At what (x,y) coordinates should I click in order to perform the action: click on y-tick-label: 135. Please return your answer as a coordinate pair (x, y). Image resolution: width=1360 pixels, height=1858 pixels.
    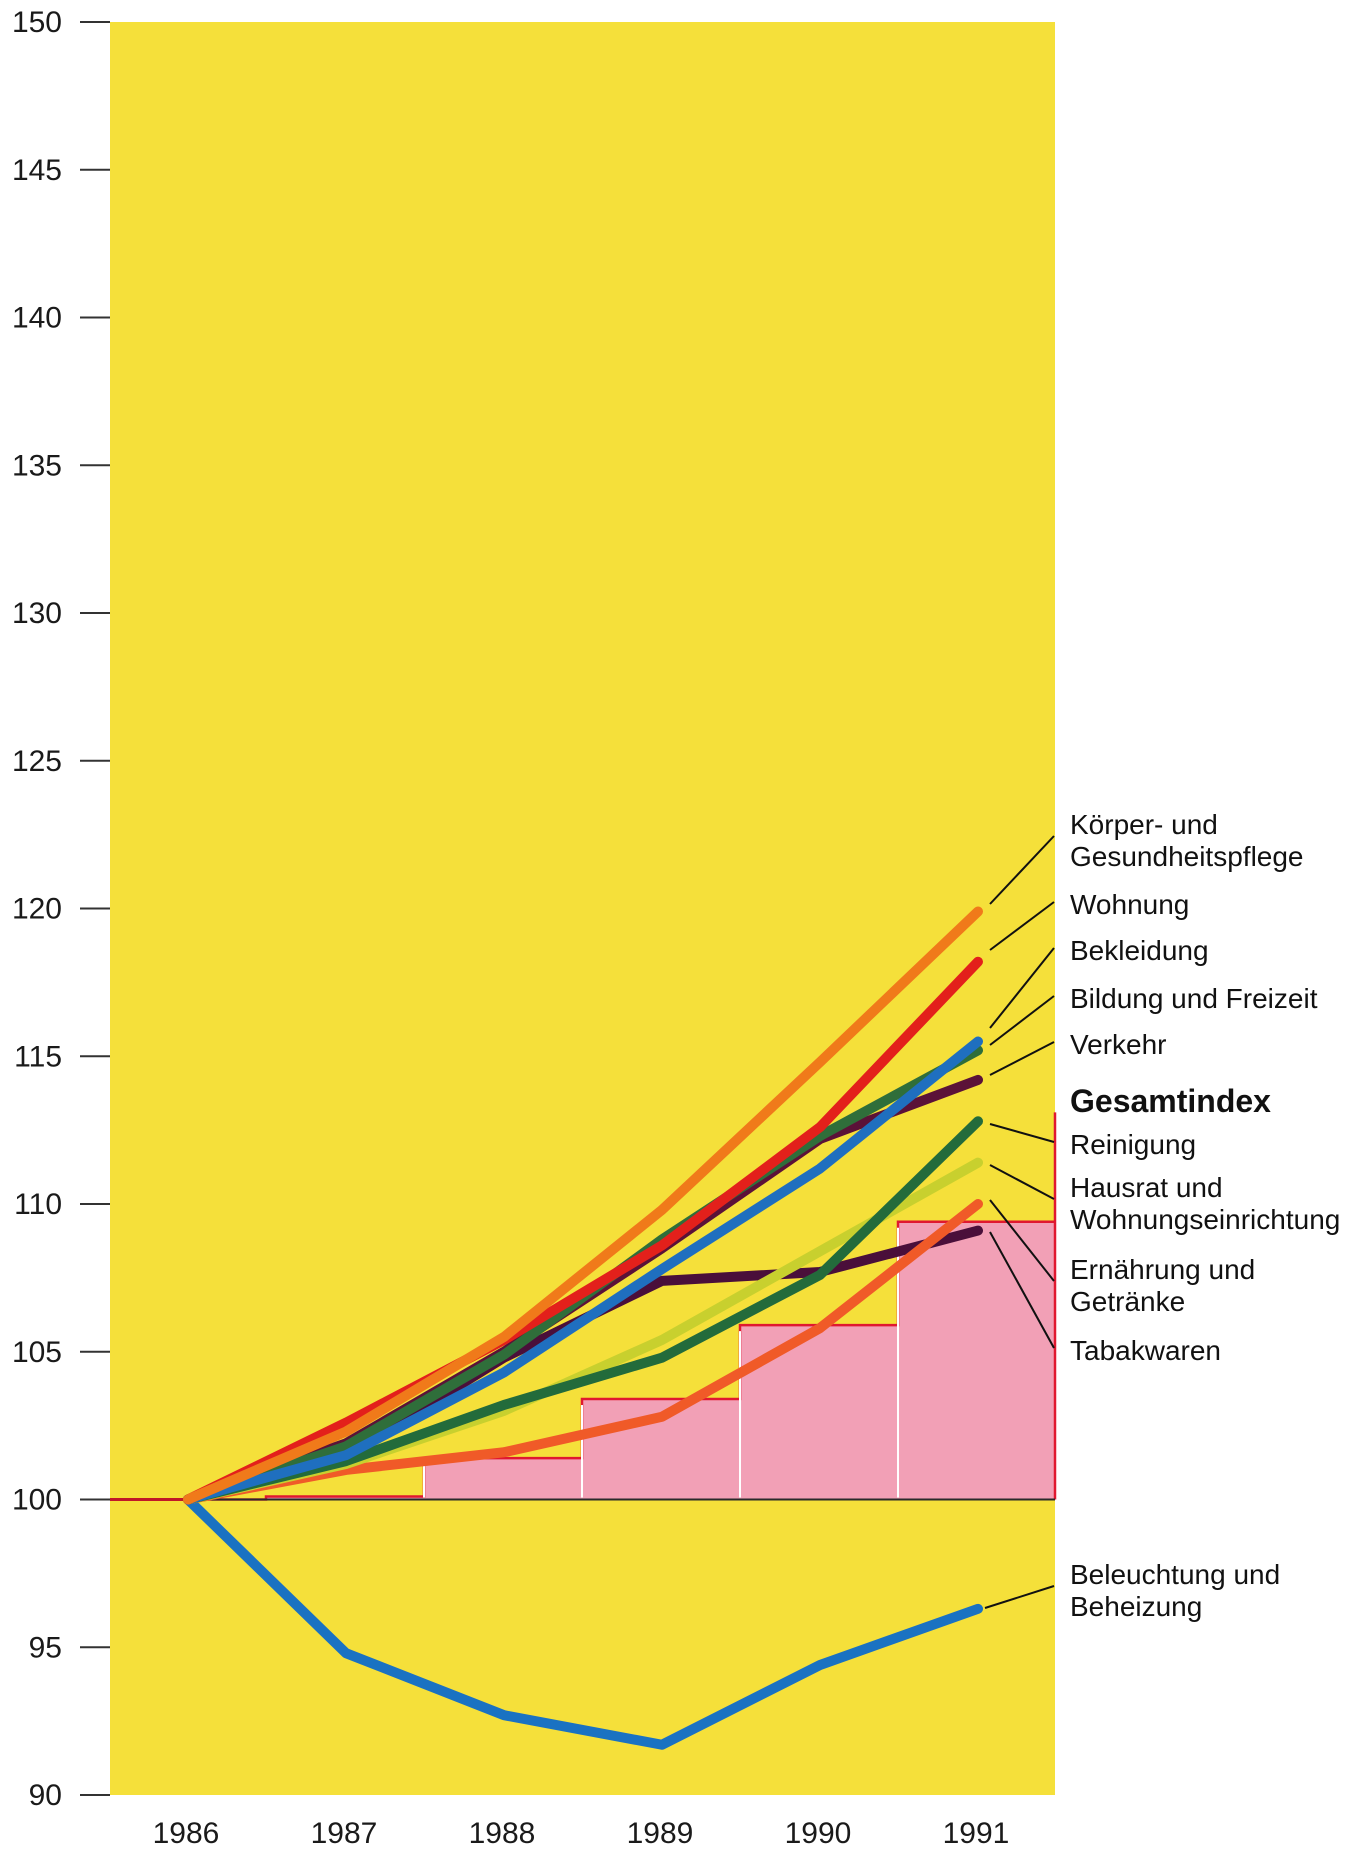
    Looking at the image, I should click on (37, 465).